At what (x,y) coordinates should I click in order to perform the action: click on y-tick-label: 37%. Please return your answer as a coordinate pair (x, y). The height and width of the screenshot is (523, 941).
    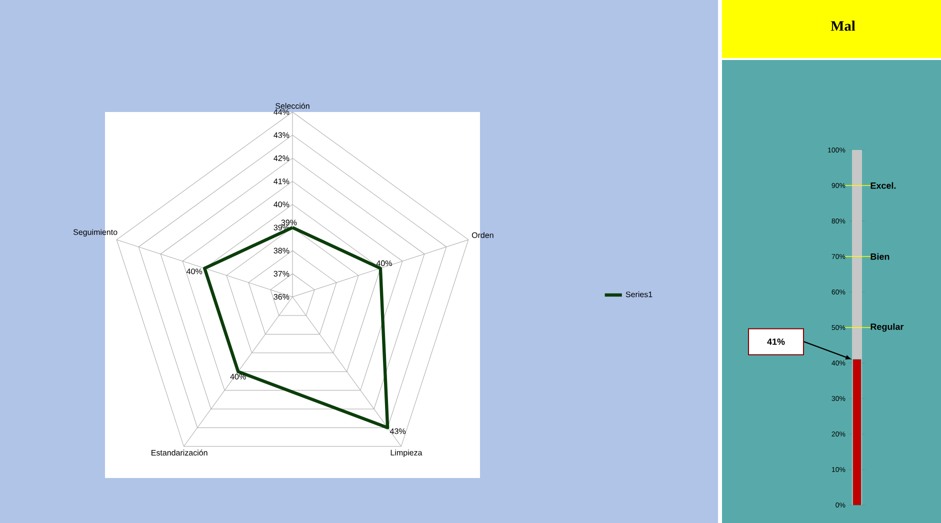
    Looking at the image, I should click on (282, 273).